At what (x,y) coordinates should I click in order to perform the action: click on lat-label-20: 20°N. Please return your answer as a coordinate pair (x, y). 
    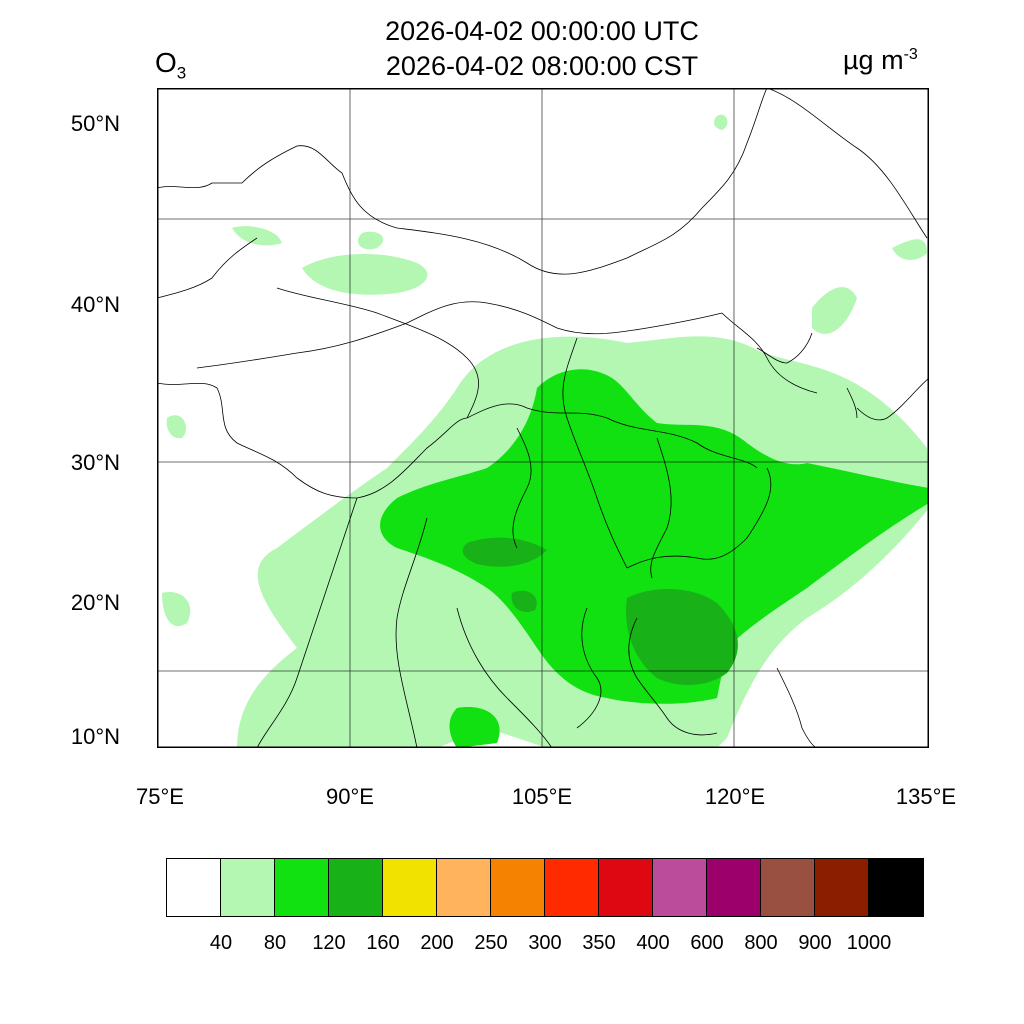
    Looking at the image, I should click on (95, 602).